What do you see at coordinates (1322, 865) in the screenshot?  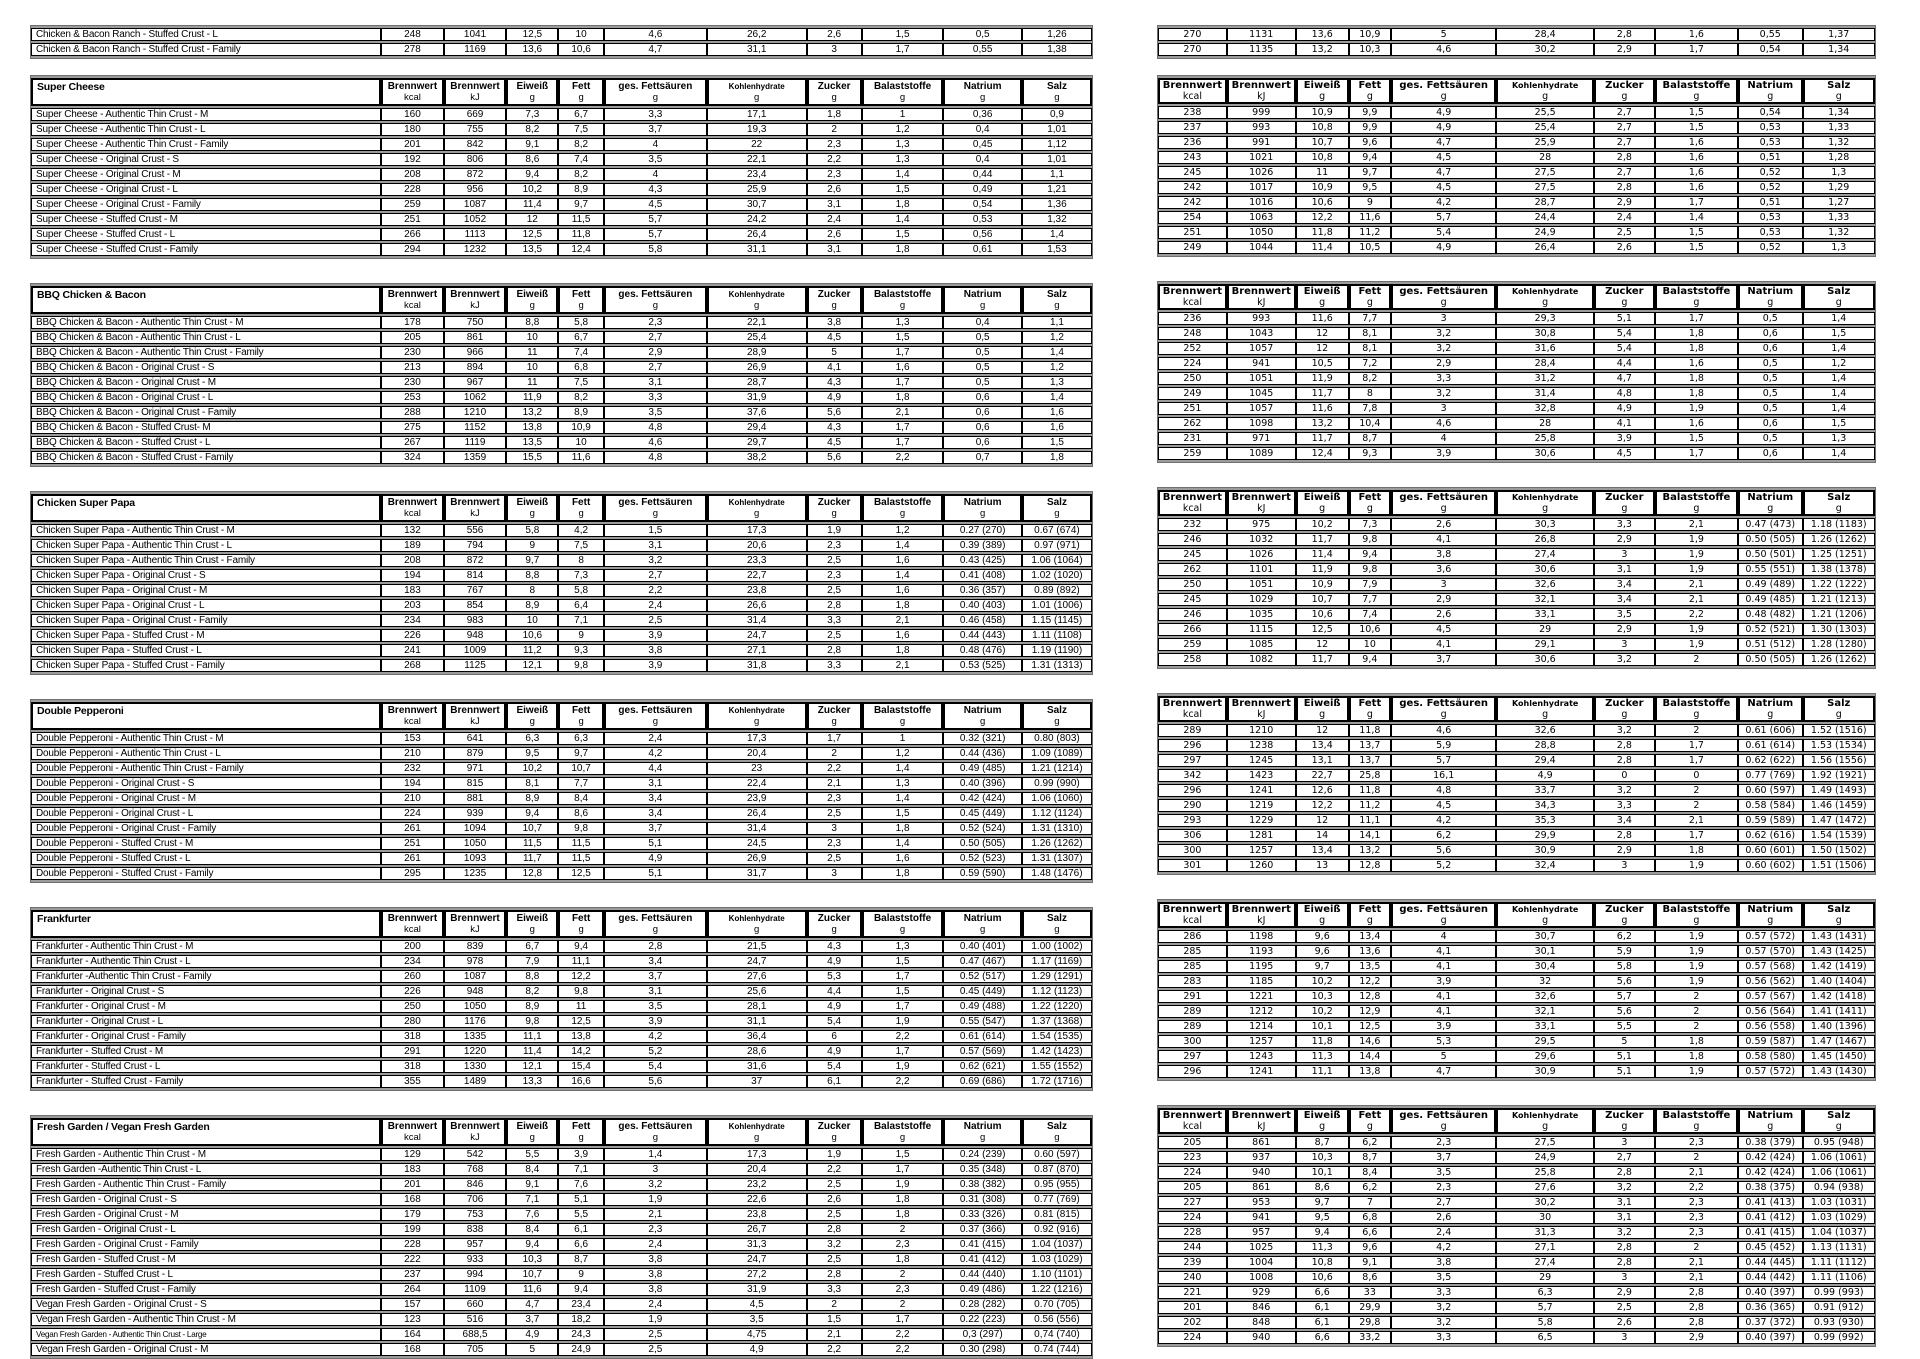 I see `value-cell: 13` at bounding box center [1322, 865].